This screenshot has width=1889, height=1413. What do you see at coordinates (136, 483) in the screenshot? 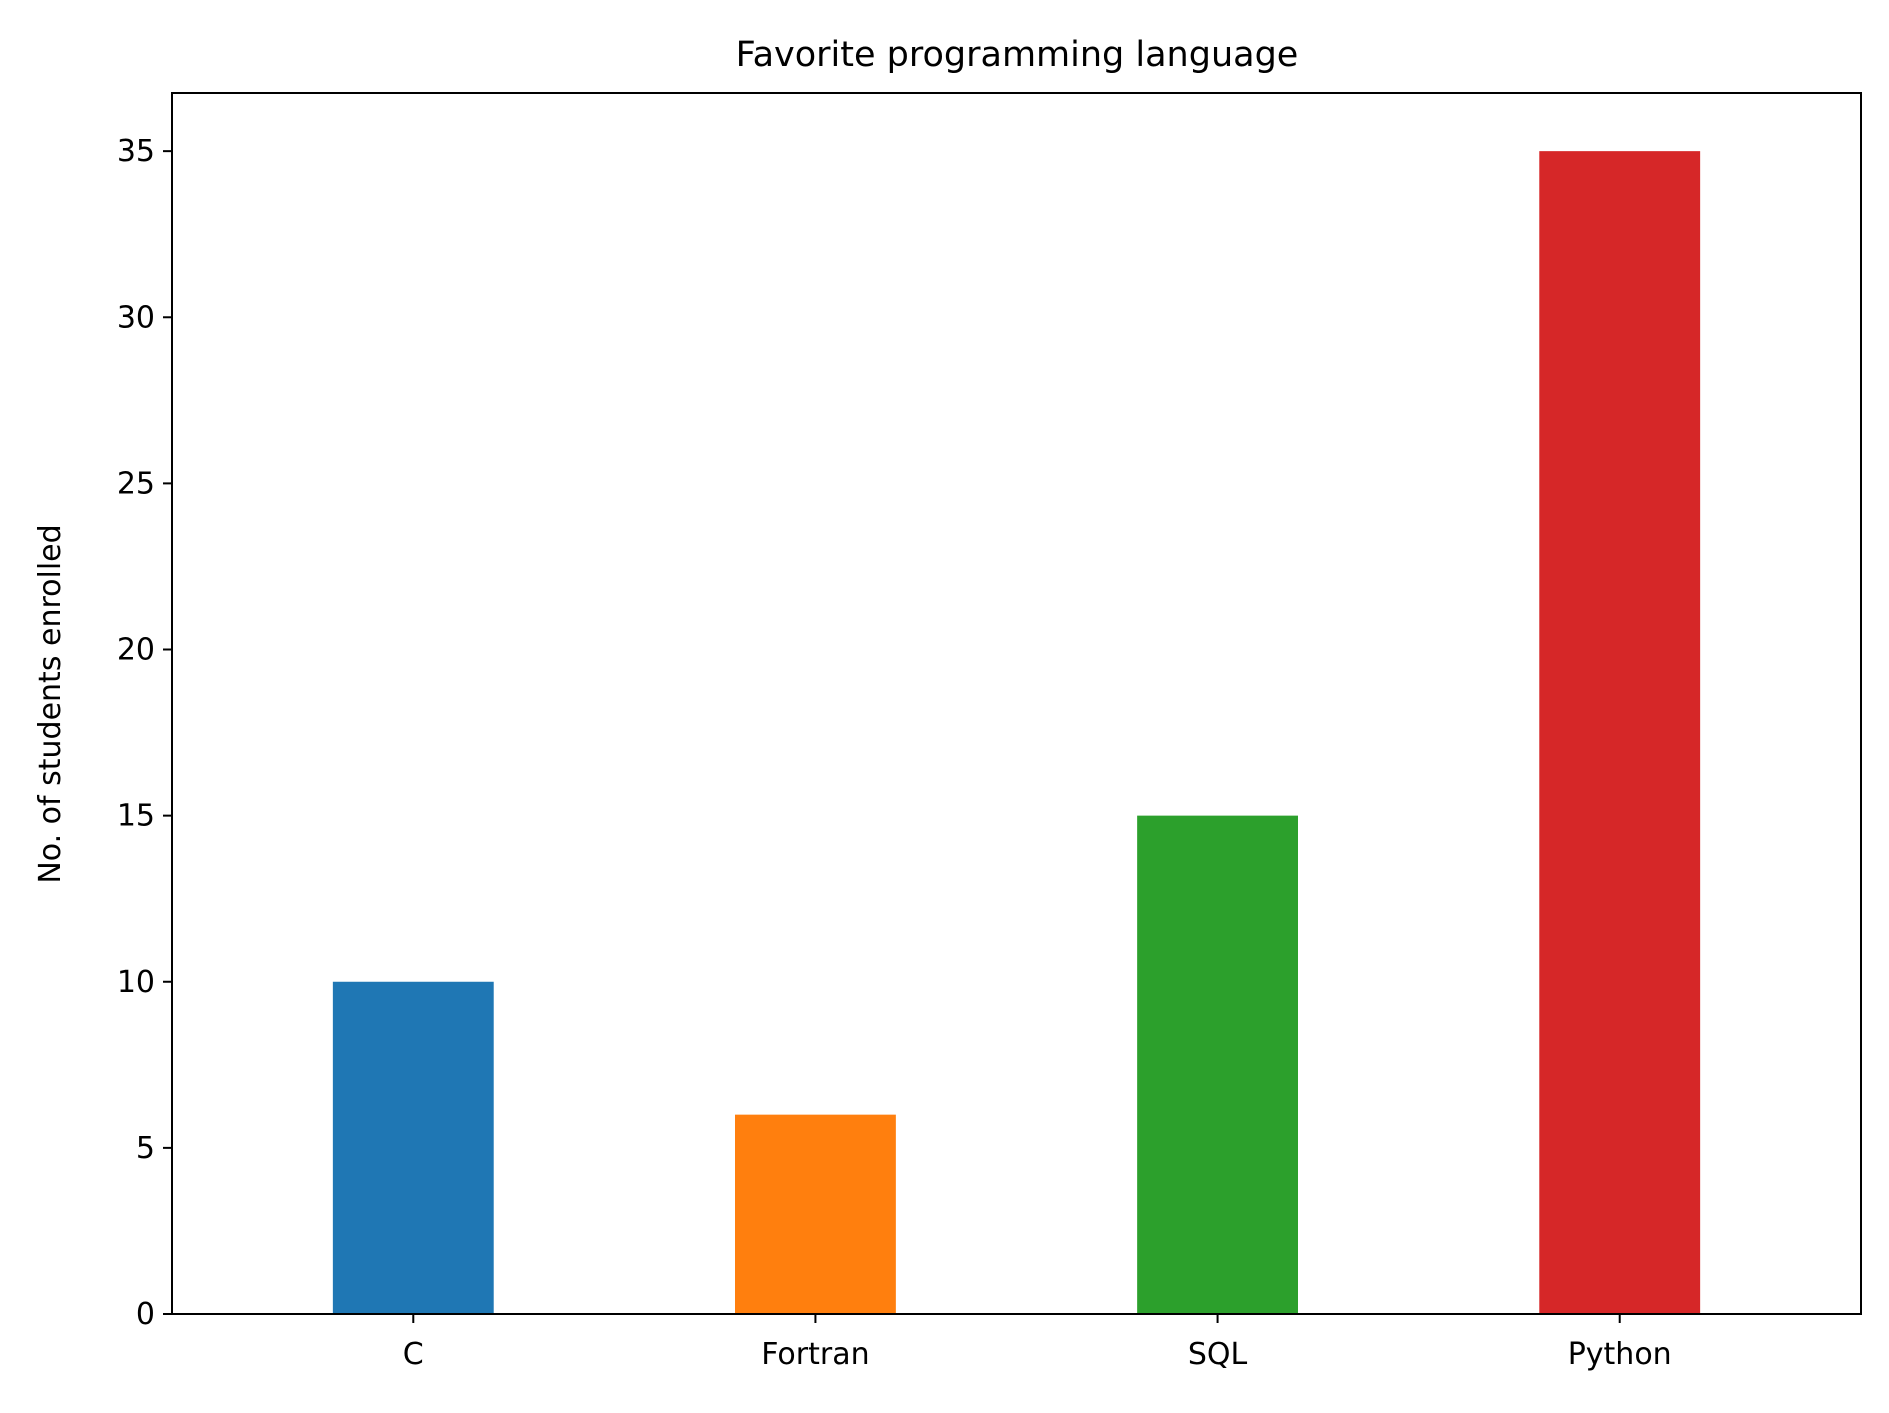
I see `y-tick-label: 25` at bounding box center [136, 483].